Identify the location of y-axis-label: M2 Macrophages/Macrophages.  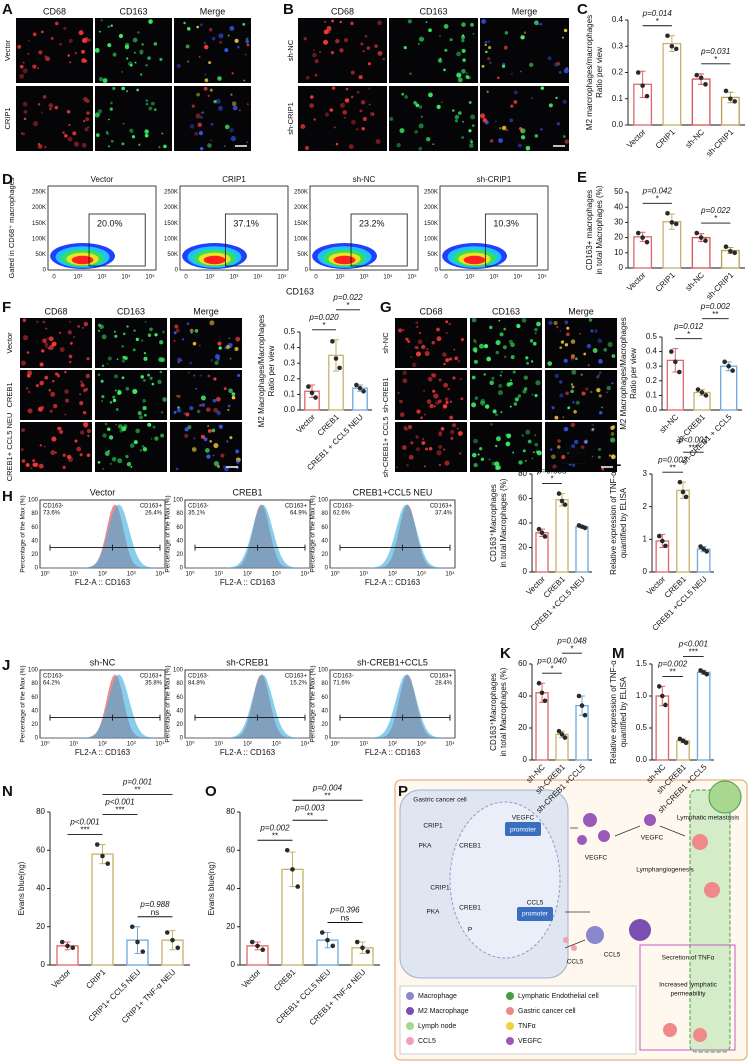
(623, 373).